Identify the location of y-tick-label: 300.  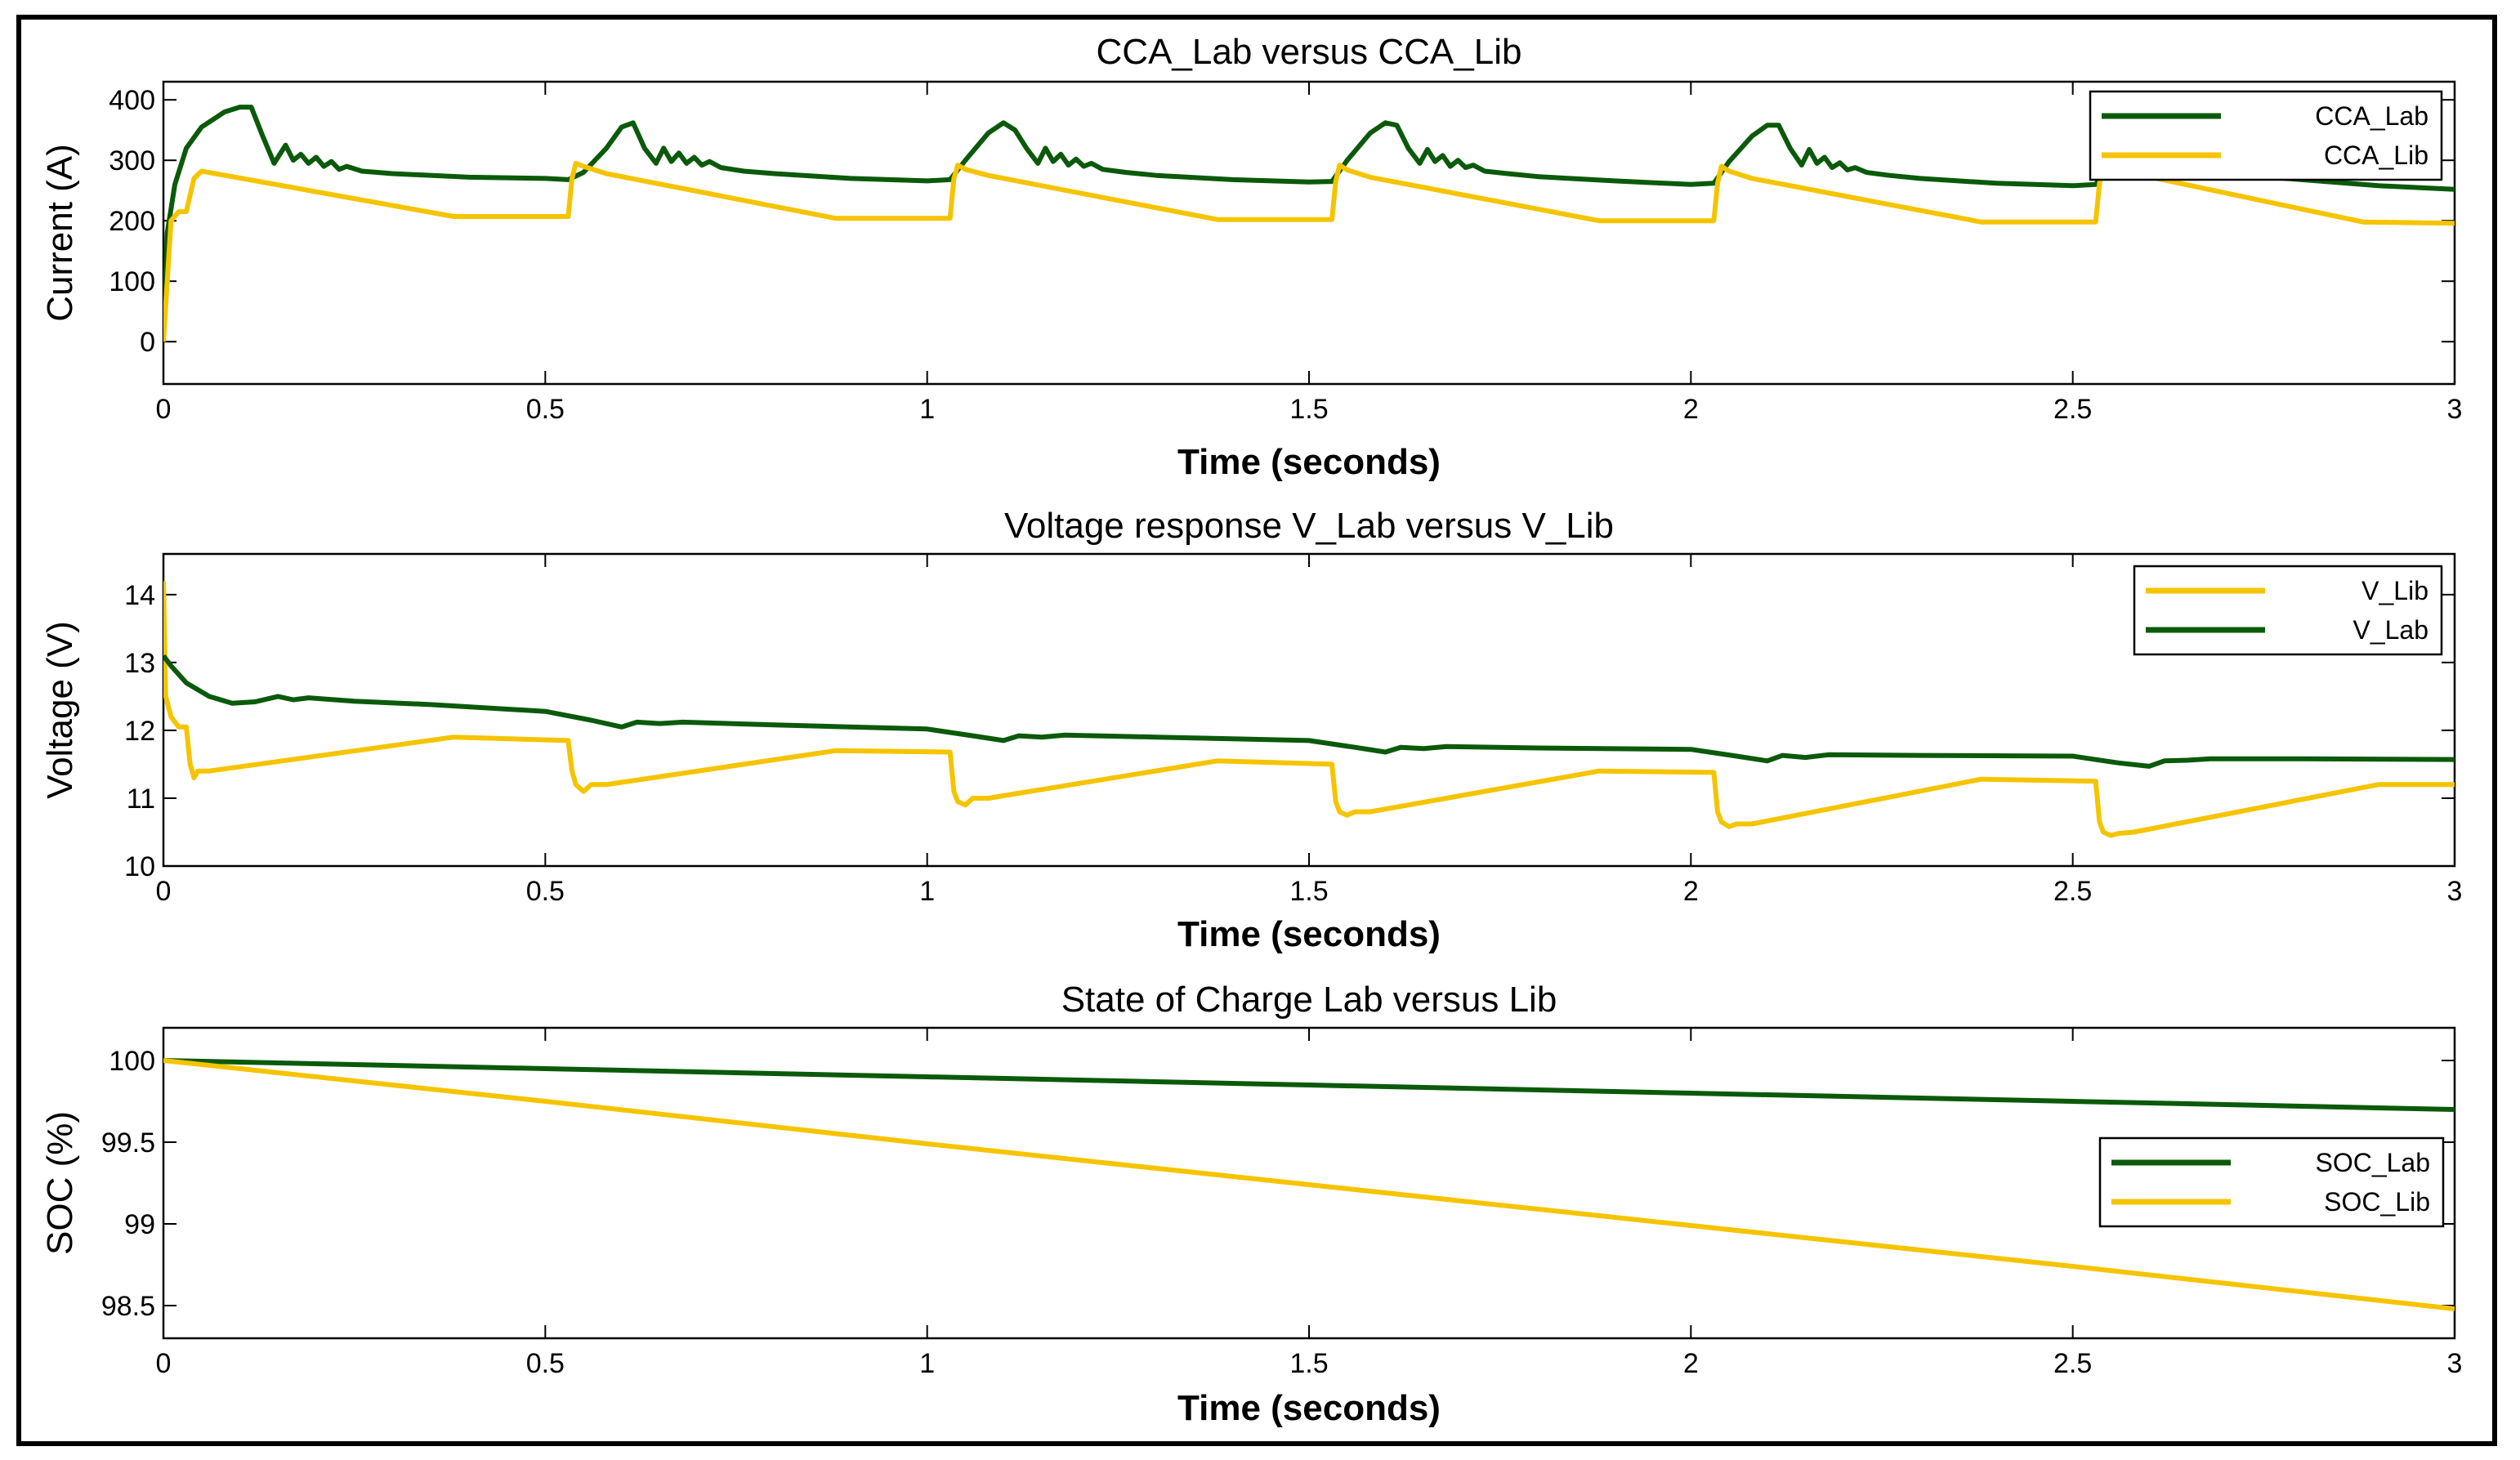
(132, 160).